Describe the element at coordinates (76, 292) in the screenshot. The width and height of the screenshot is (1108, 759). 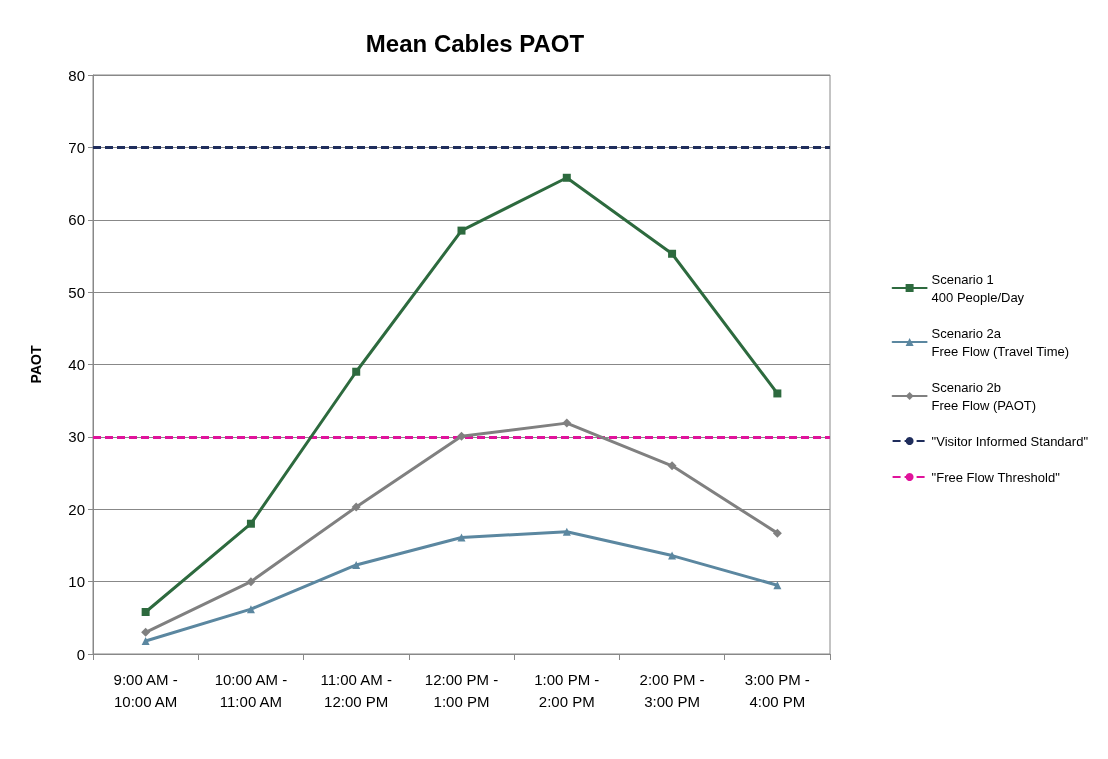
I see `y-tick-label: 50` at that location.